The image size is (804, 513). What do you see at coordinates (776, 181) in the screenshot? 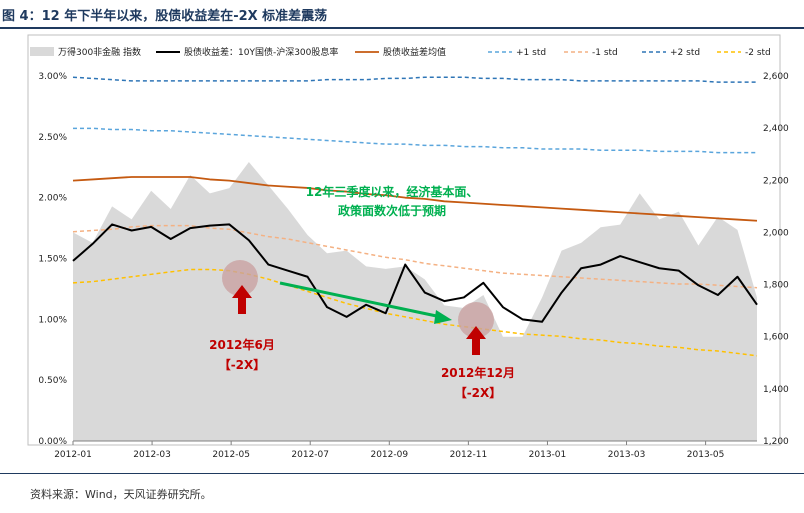
I see `right-tick-label: 2,200` at bounding box center [776, 181].